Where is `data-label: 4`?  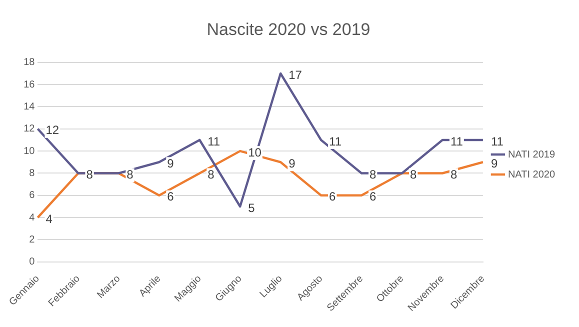
data-label: 4 is located at coordinates (49, 219).